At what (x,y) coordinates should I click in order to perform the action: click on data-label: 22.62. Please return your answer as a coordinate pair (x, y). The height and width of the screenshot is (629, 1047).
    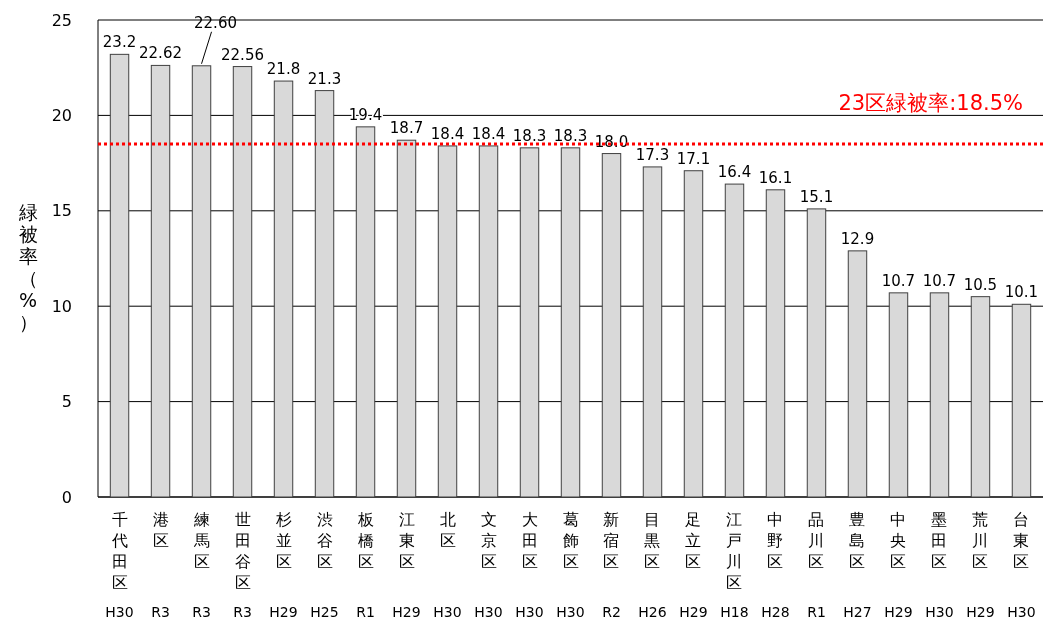
    Looking at the image, I should click on (160, 53).